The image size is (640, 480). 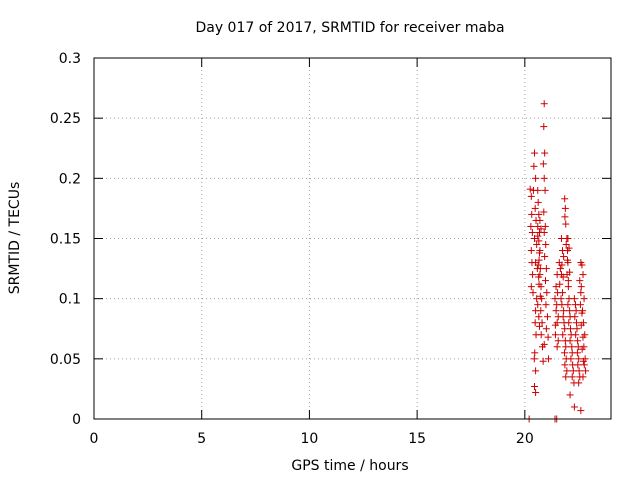 I want to click on x-tick-label: 10, so click(x=310, y=439).